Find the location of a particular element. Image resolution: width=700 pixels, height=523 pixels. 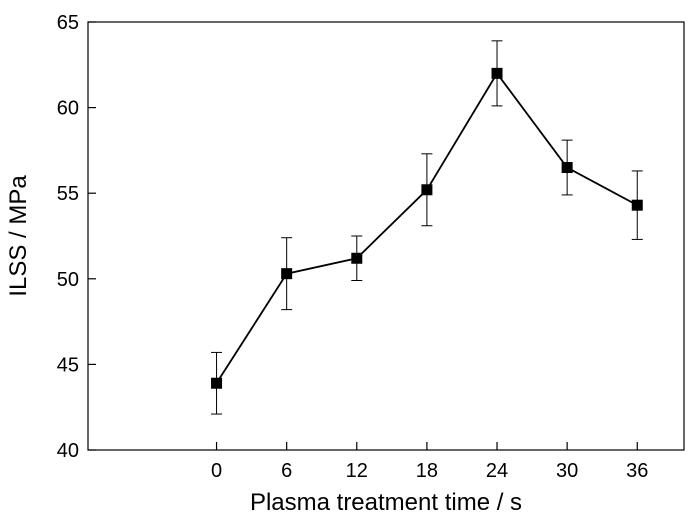

x-tick-label: 36 is located at coordinates (637, 471).